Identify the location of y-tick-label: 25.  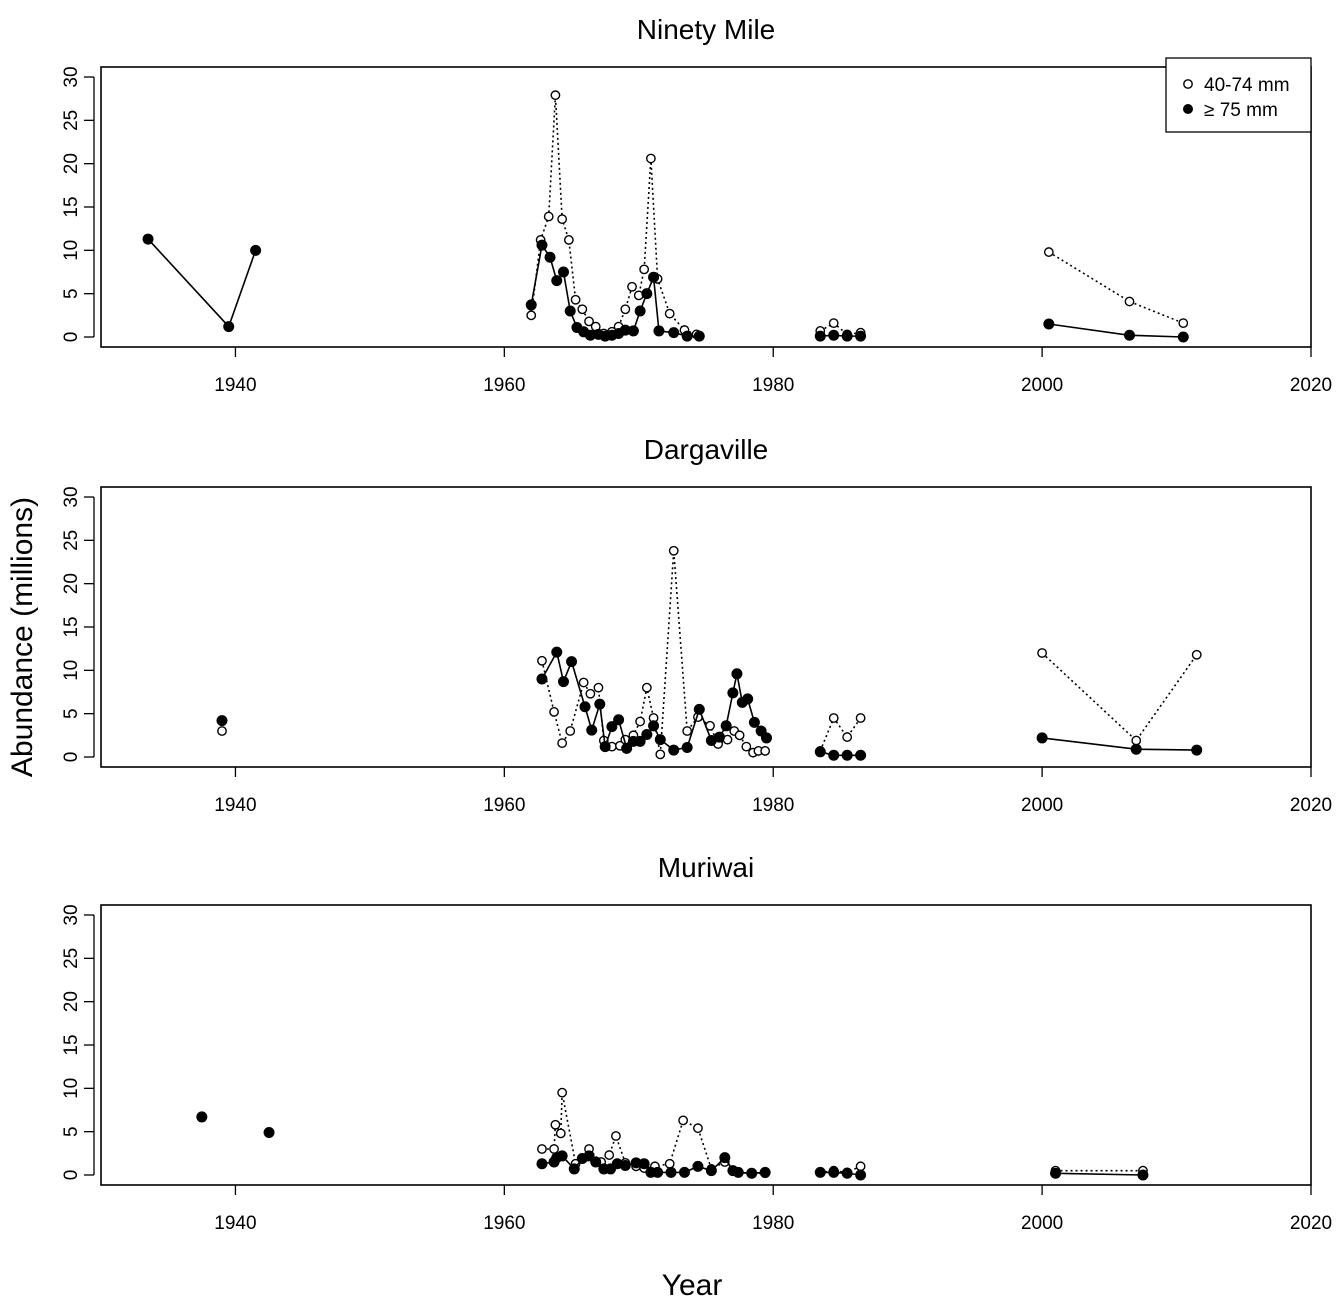
(71, 958).